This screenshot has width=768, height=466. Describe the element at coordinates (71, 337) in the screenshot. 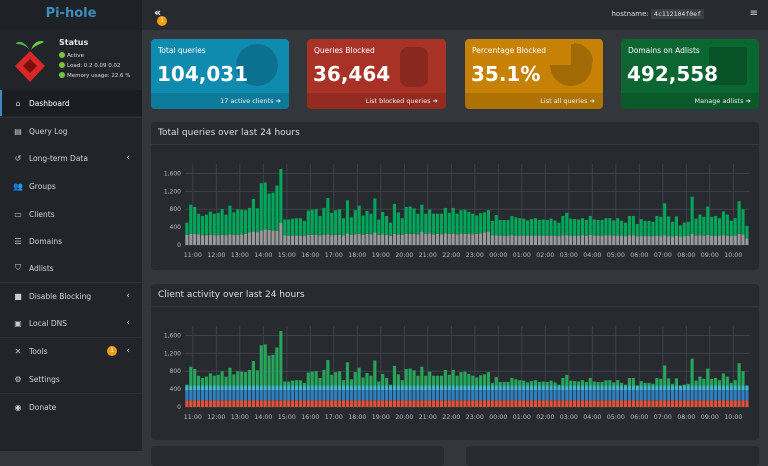

I see `sidebar-divider` at that location.